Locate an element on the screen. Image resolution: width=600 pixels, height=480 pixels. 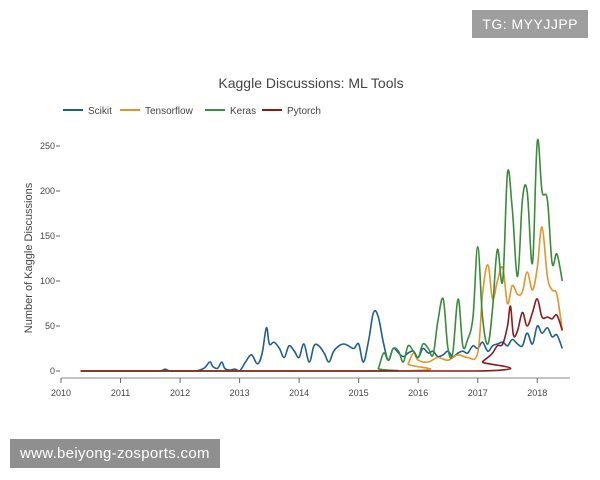
series-line-pytorch is located at coordinates (322, 335).